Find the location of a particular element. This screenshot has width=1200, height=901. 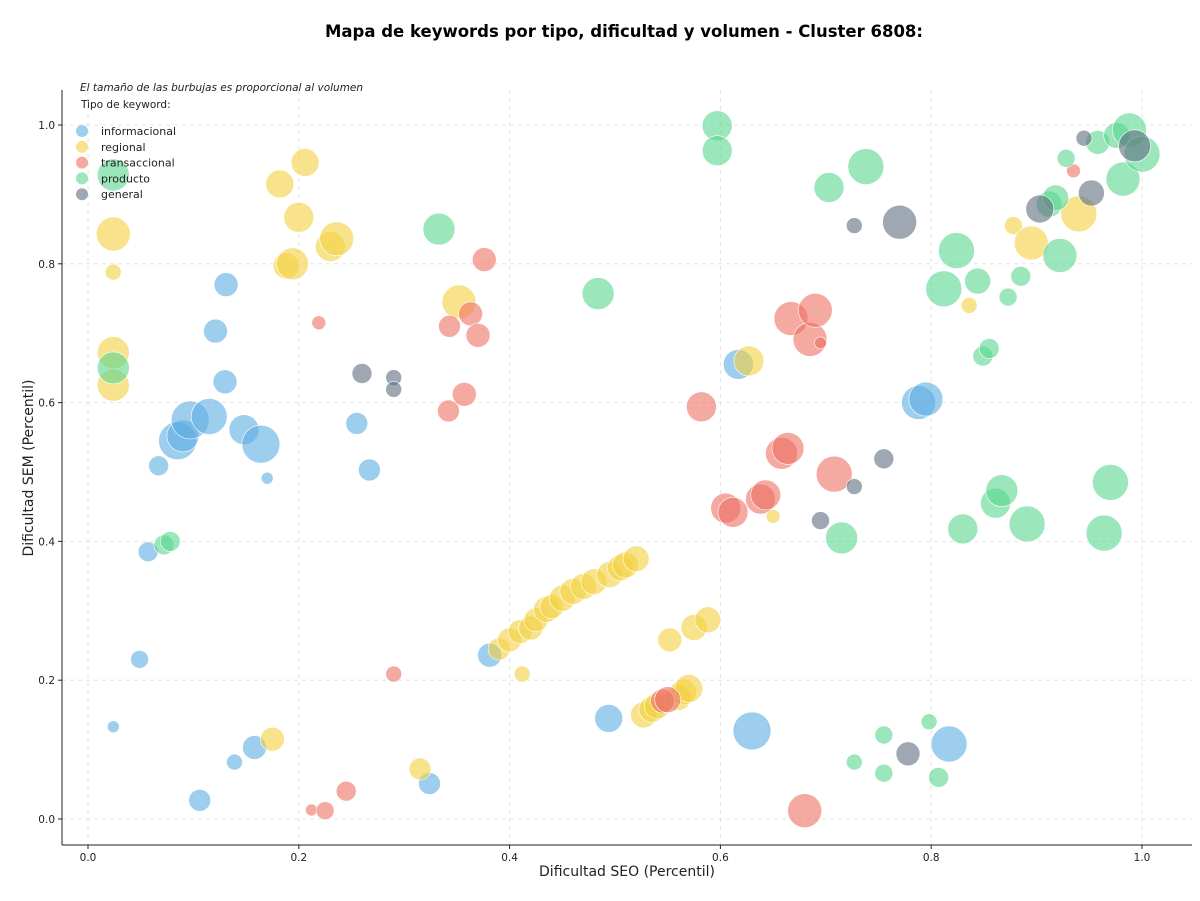

y-tick-label: 0.8 is located at coordinates (46, 265).